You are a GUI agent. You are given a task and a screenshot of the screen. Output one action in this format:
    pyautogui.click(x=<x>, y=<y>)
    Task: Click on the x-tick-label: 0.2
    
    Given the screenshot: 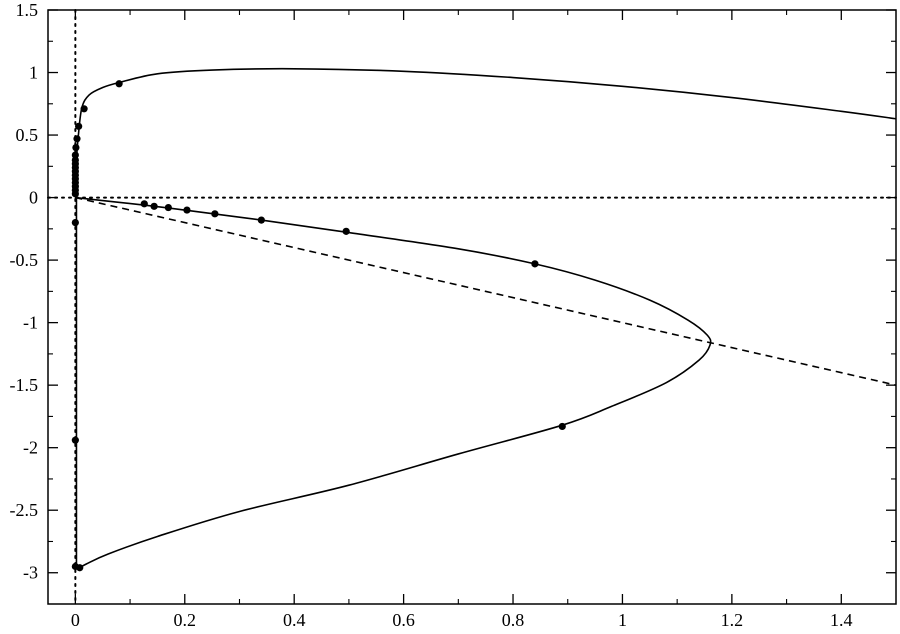 What is the action you would take?
    pyautogui.click(x=185, y=620)
    